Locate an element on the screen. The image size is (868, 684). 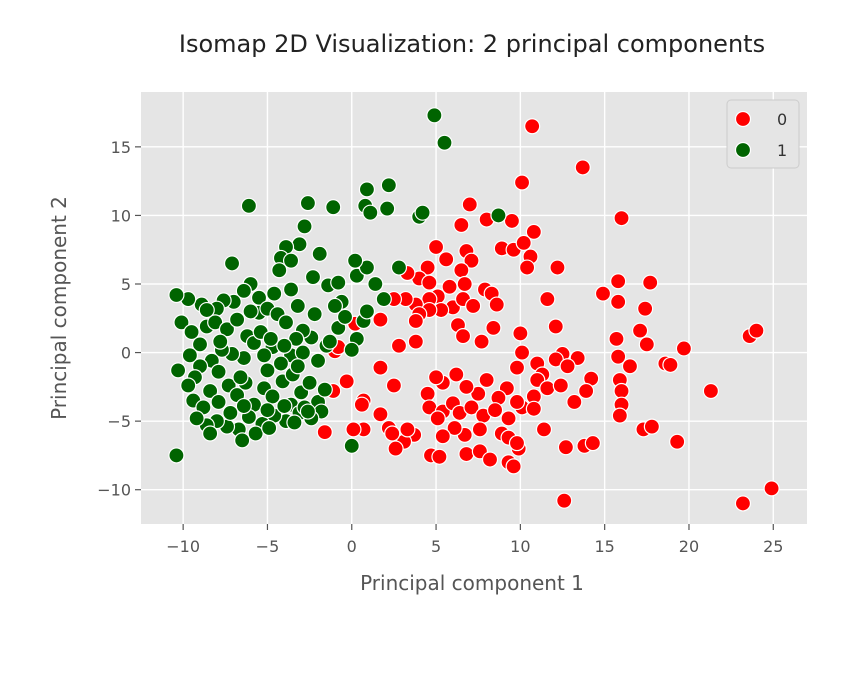
x-tick-label: 0 is located at coordinates (352, 546).